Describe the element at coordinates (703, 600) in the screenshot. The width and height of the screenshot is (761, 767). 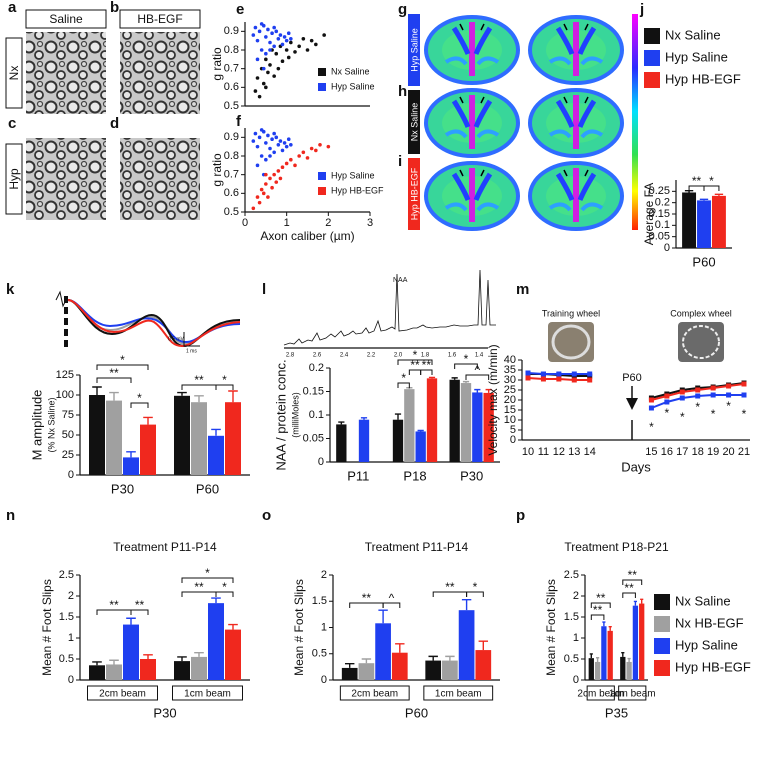
I see `legend-label: Nx Saline` at that location.